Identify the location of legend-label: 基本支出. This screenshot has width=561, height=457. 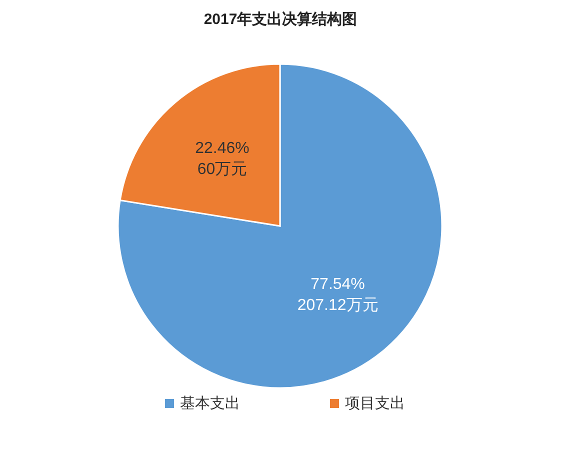
(210, 403).